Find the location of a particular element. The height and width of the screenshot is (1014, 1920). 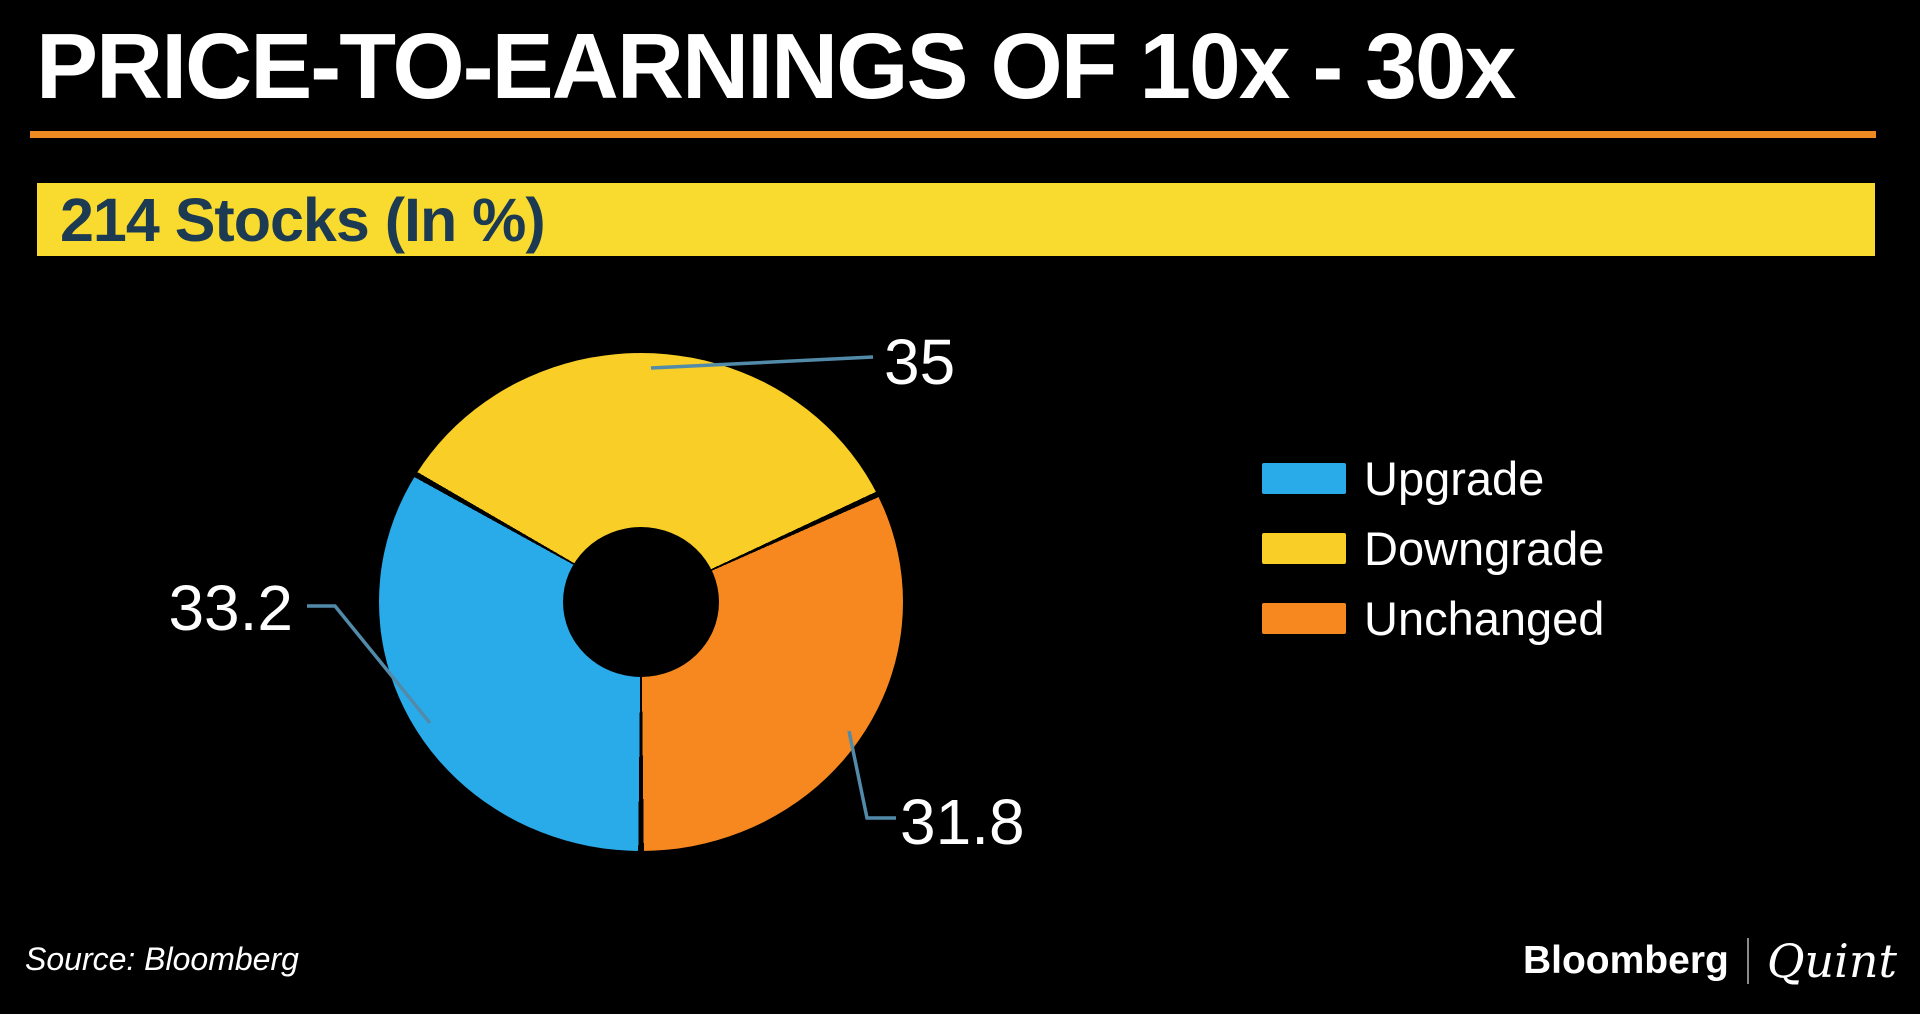

subtitle-text: 214 Stocks (In %) is located at coordinates (303, 219).